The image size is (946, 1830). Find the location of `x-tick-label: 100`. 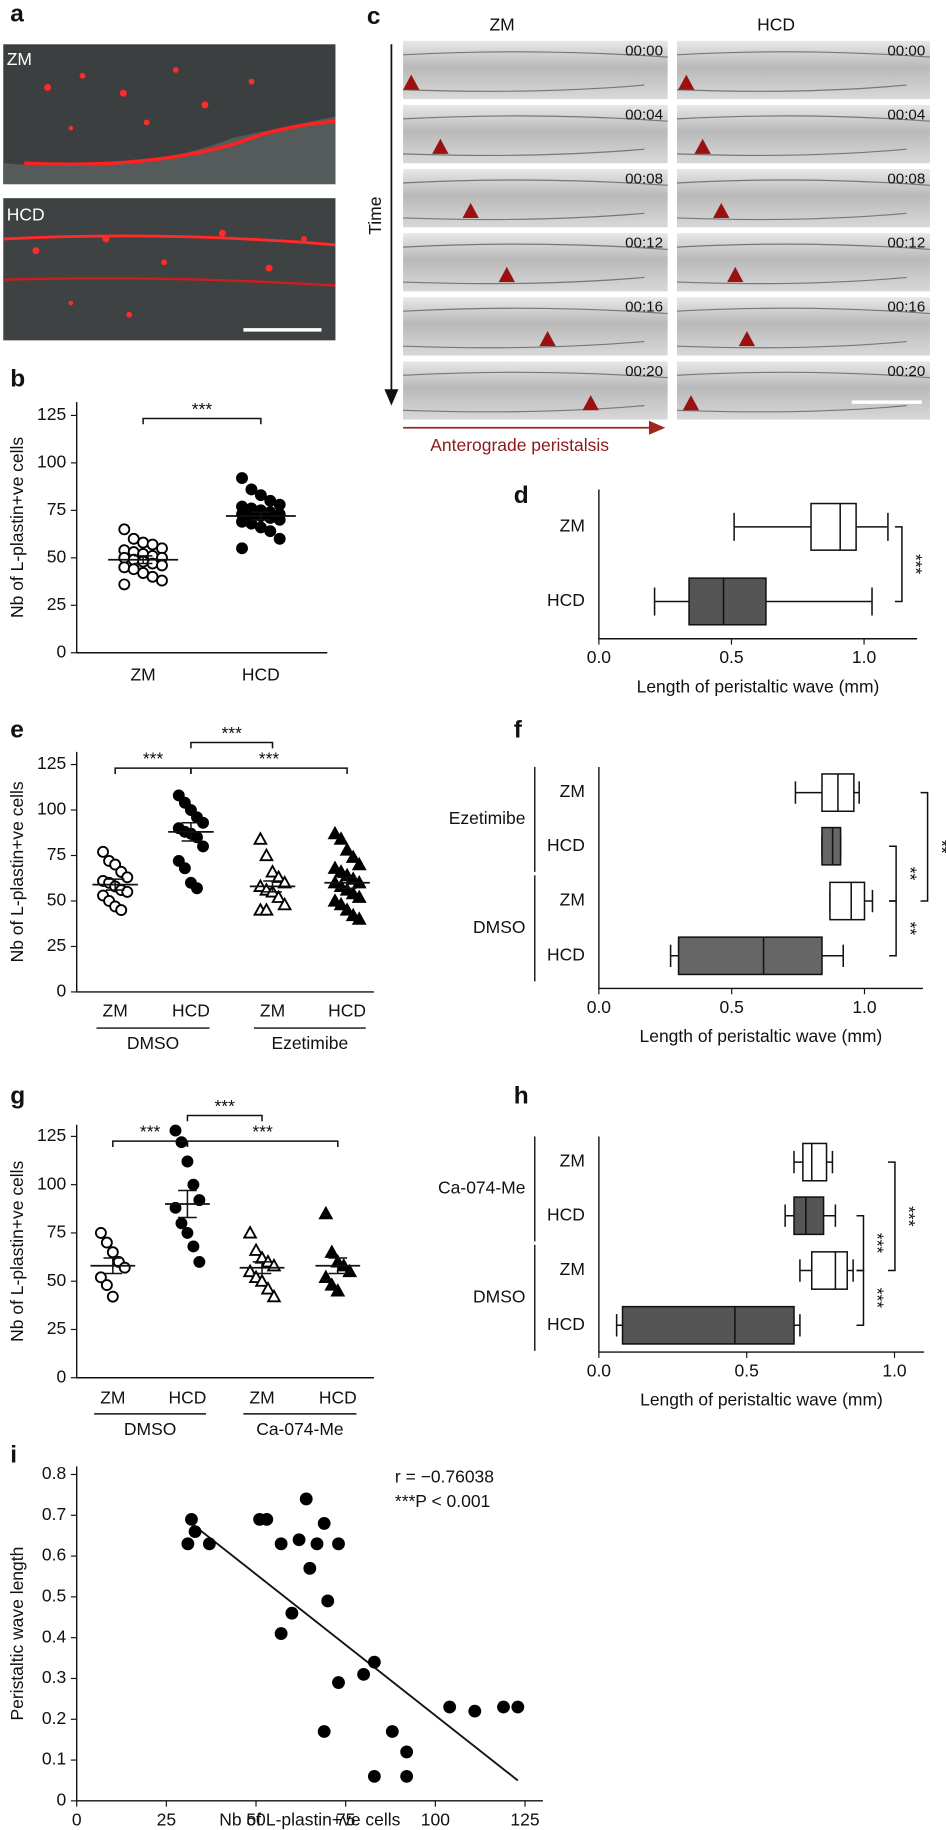

x-tick-label: 100 is located at coordinates (435, 1819).